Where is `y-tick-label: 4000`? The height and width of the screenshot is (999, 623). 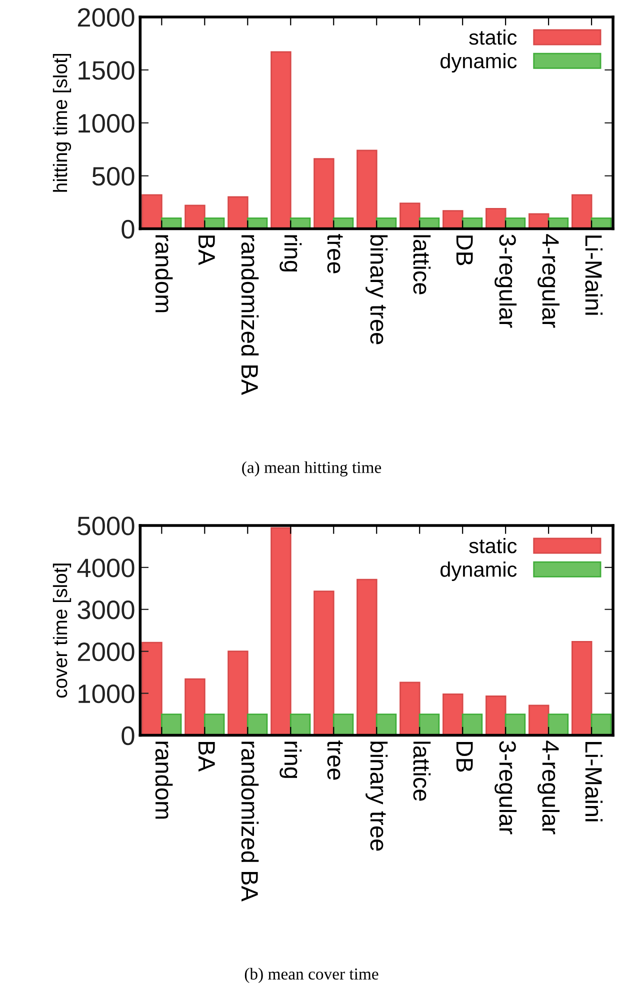 y-tick-label: 4000 is located at coordinates (105, 568).